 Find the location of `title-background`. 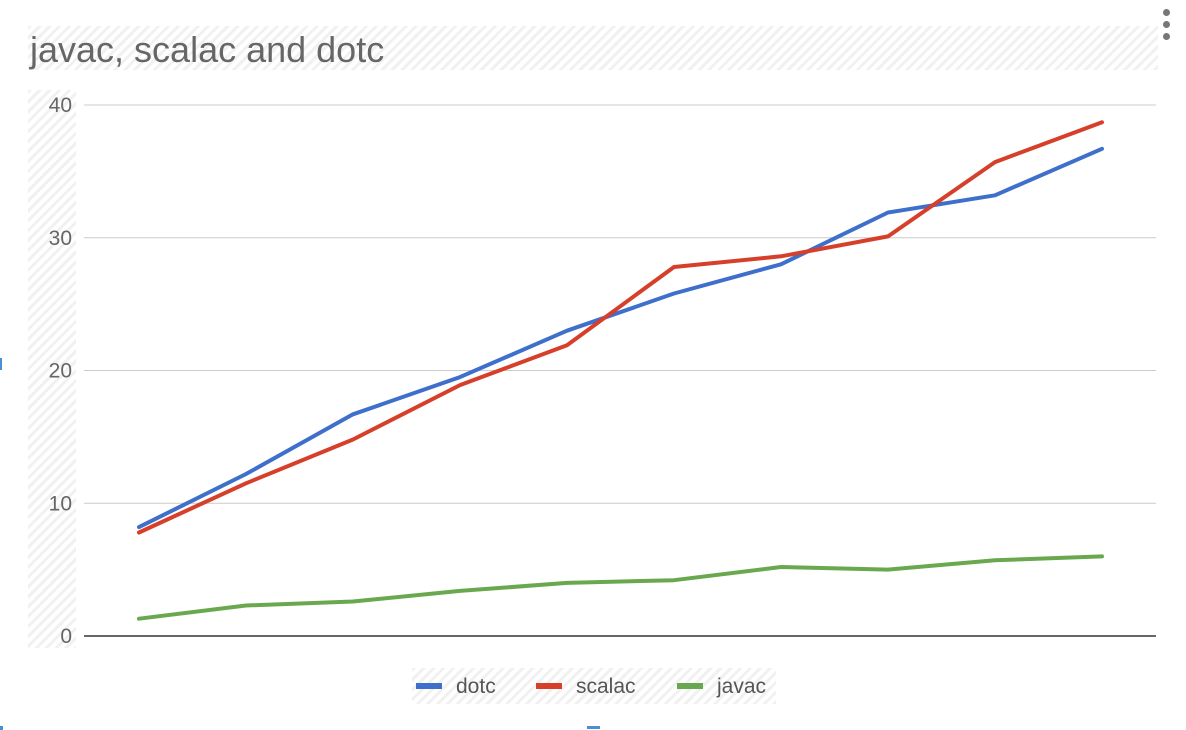

title-background is located at coordinates (593, 48).